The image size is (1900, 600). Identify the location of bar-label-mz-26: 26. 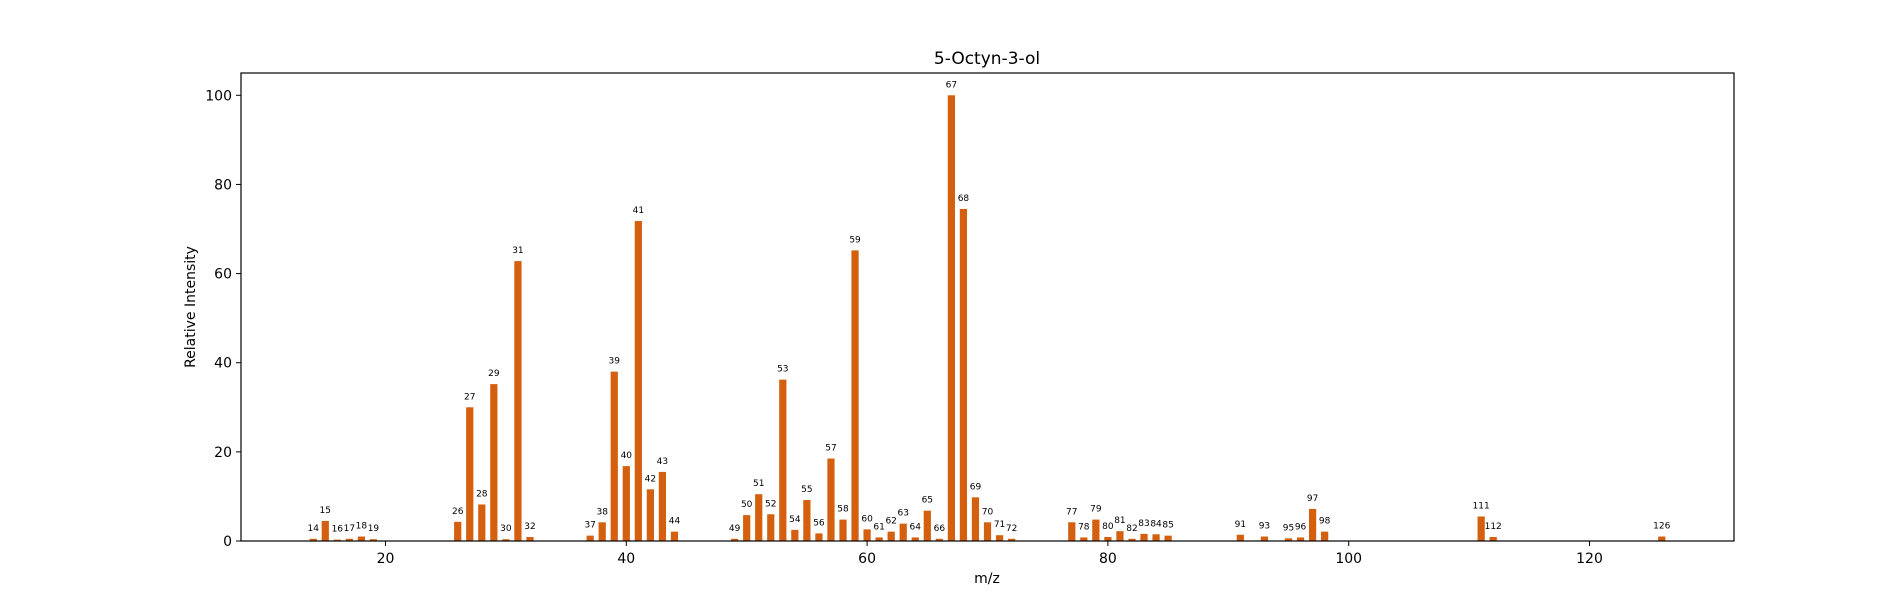
(458, 512).